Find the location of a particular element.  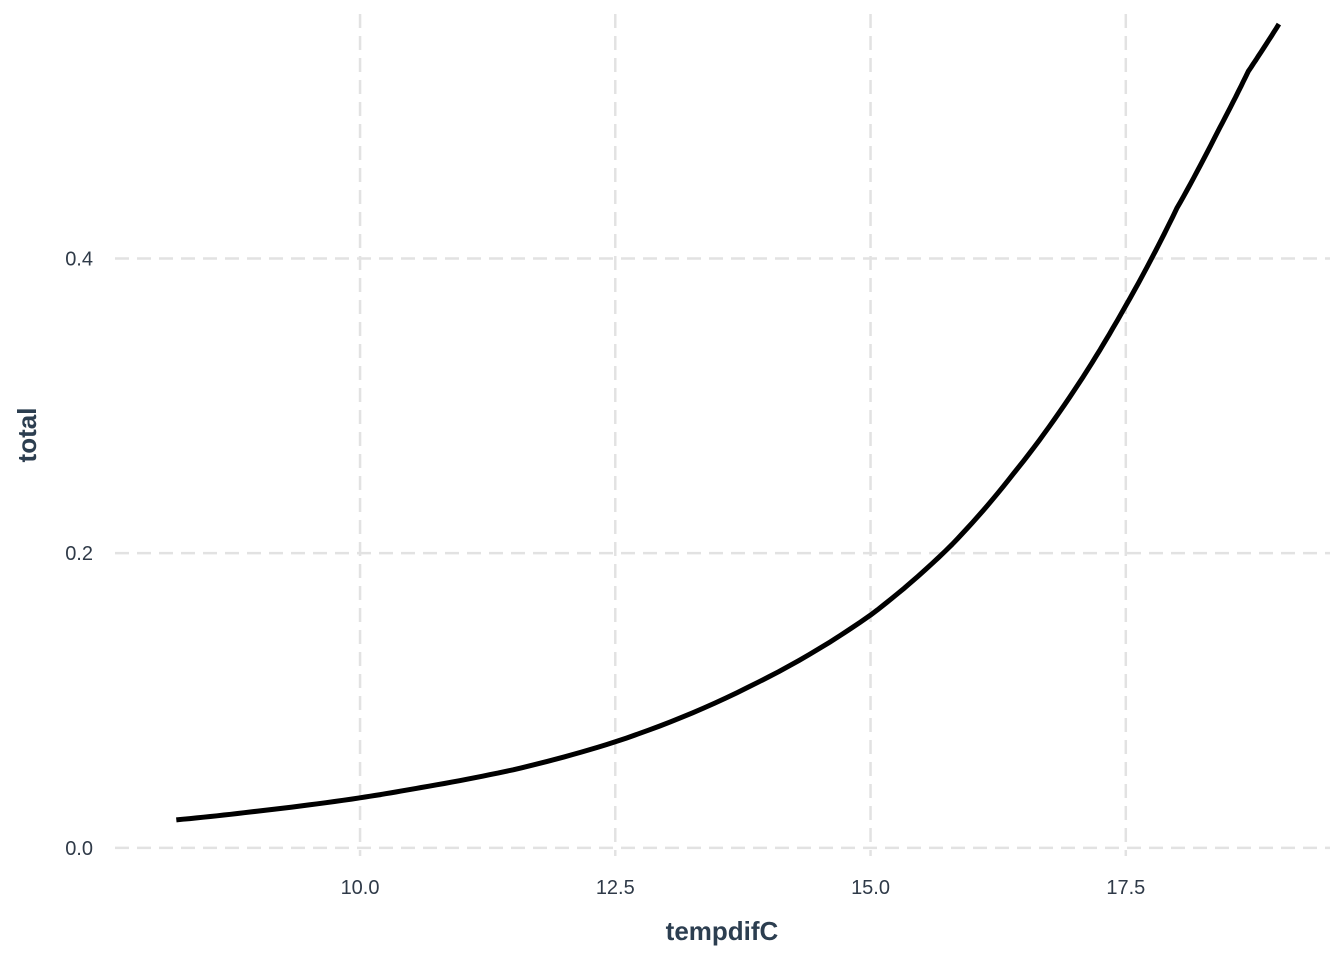

x-tick-label: 10.0 is located at coordinates (360, 888).